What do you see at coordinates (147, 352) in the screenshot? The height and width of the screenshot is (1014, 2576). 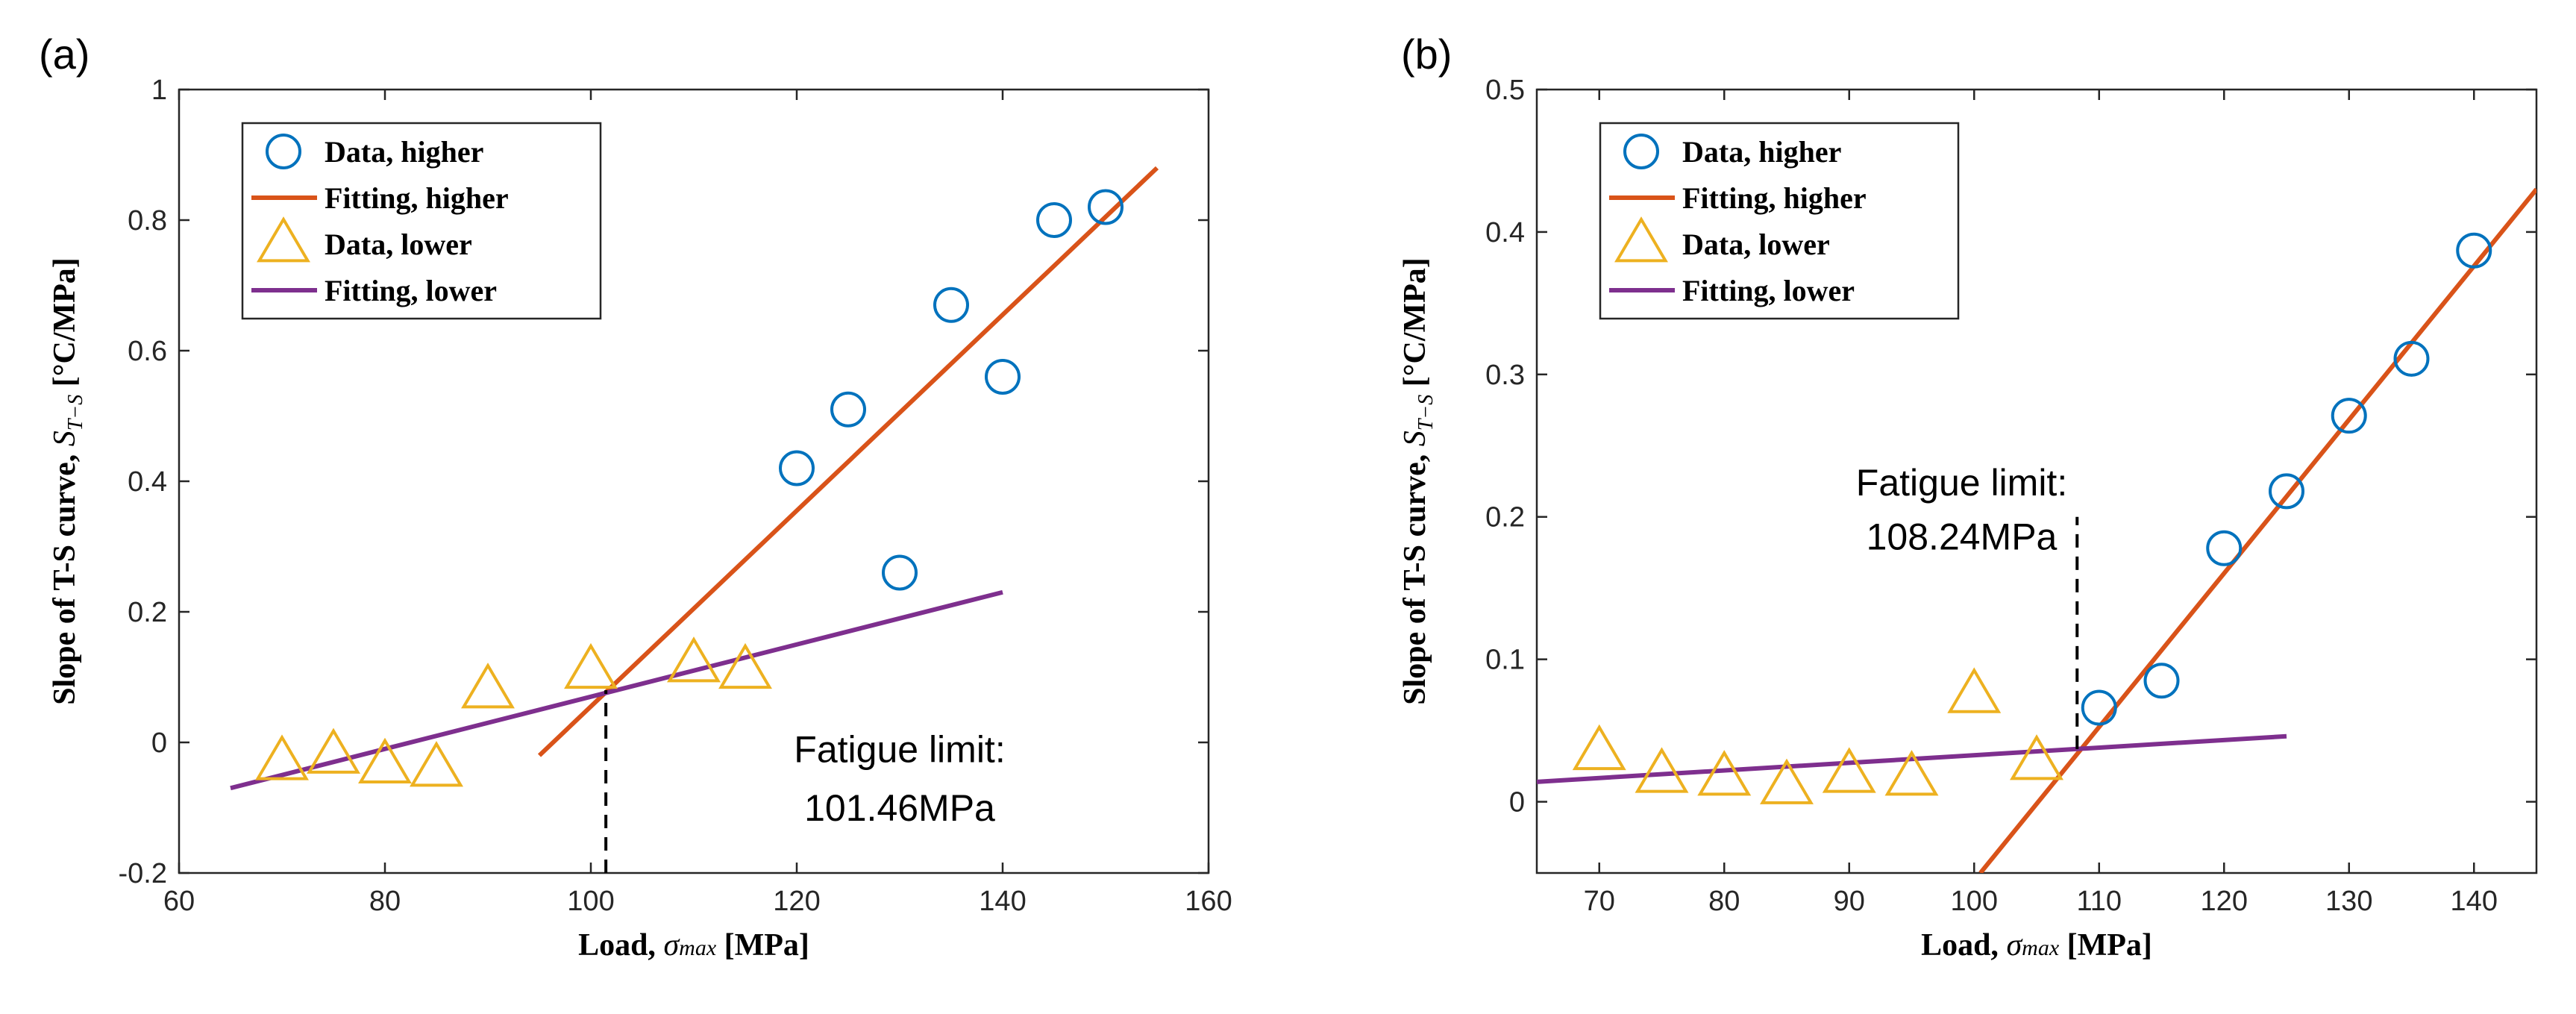 I see `panel-a-y-tick-label-4: 0.6` at bounding box center [147, 352].